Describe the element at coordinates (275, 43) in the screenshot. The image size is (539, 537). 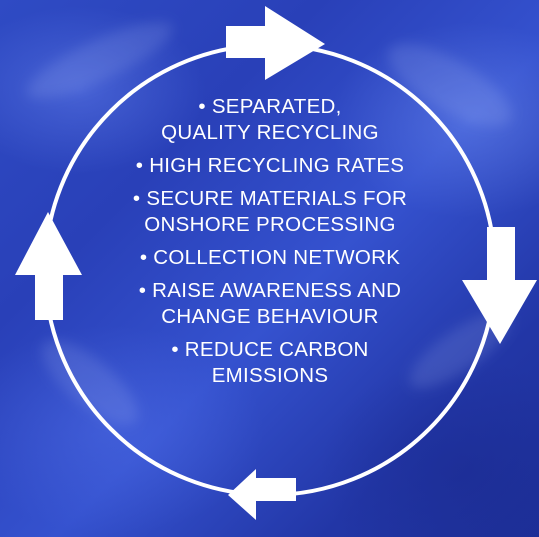
I see `arrow-right-icon` at that location.